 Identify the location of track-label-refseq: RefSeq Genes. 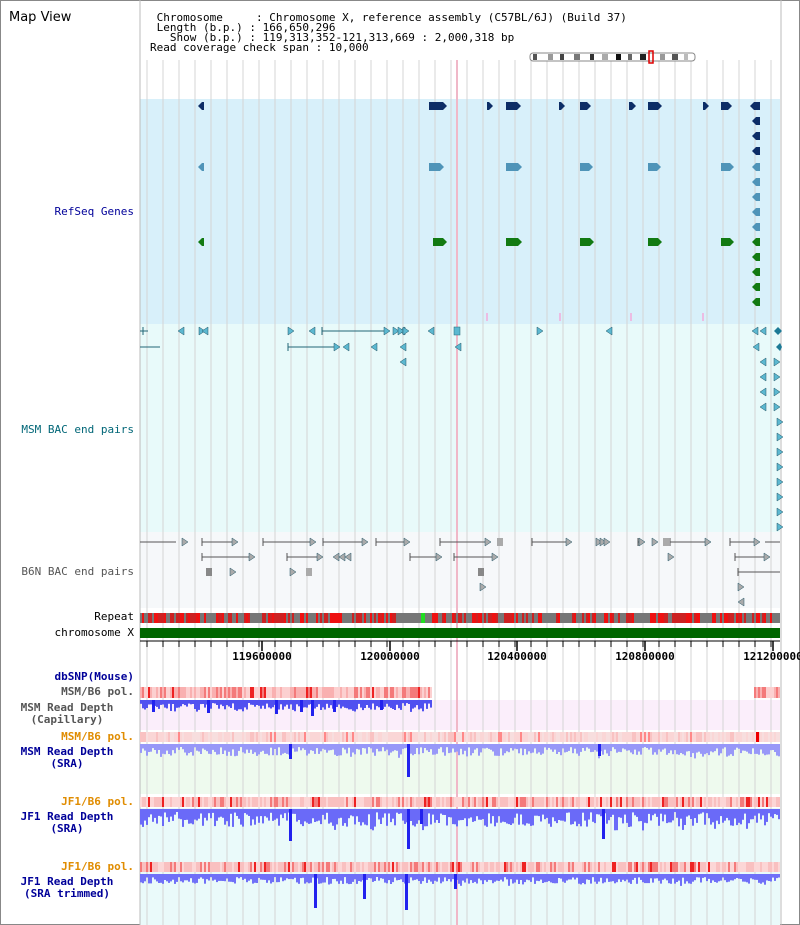
(94, 211).